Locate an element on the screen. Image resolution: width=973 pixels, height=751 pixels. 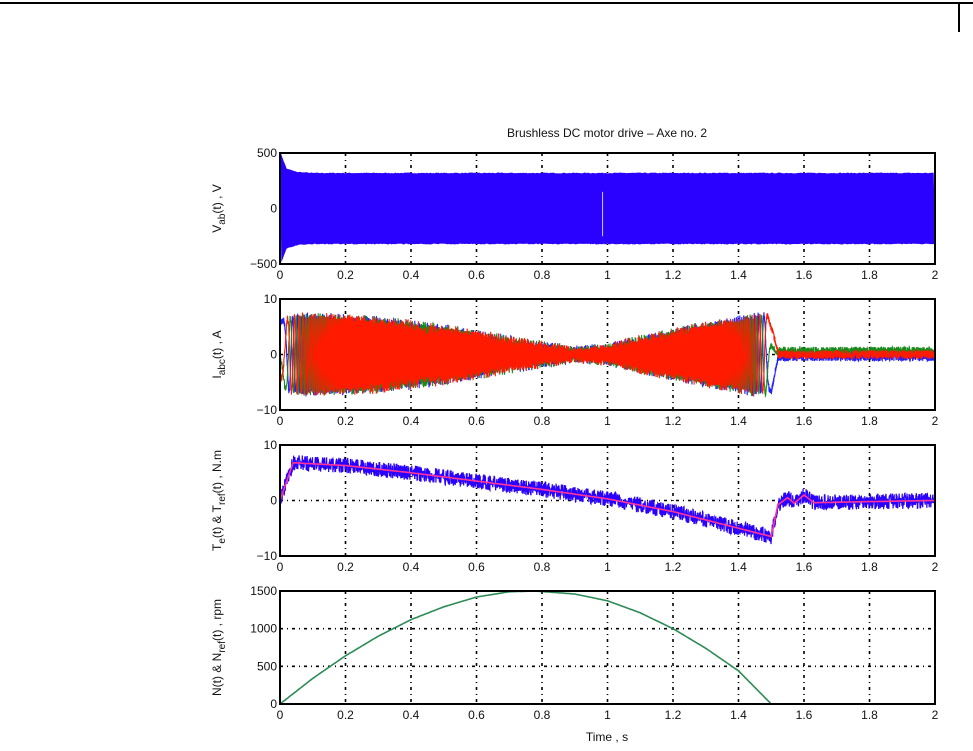
y-label-text: N(t) & N is located at coordinates (217, 674).